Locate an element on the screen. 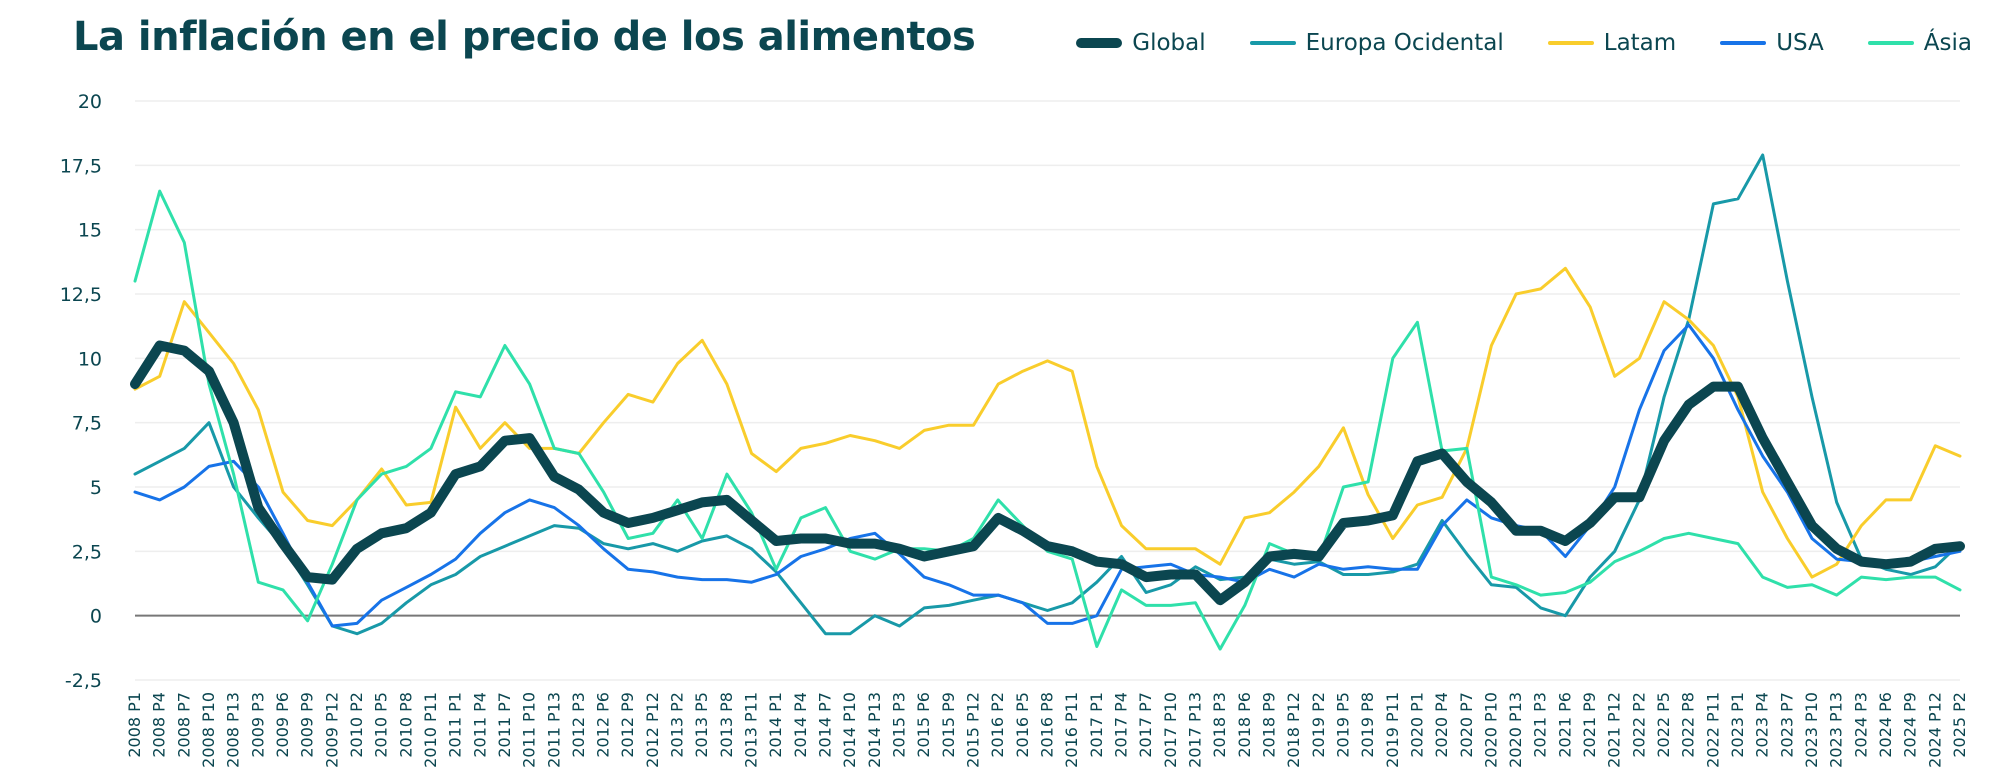 This screenshot has height=768, width=2000. legend-label: USA is located at coordinates (1800, 43).